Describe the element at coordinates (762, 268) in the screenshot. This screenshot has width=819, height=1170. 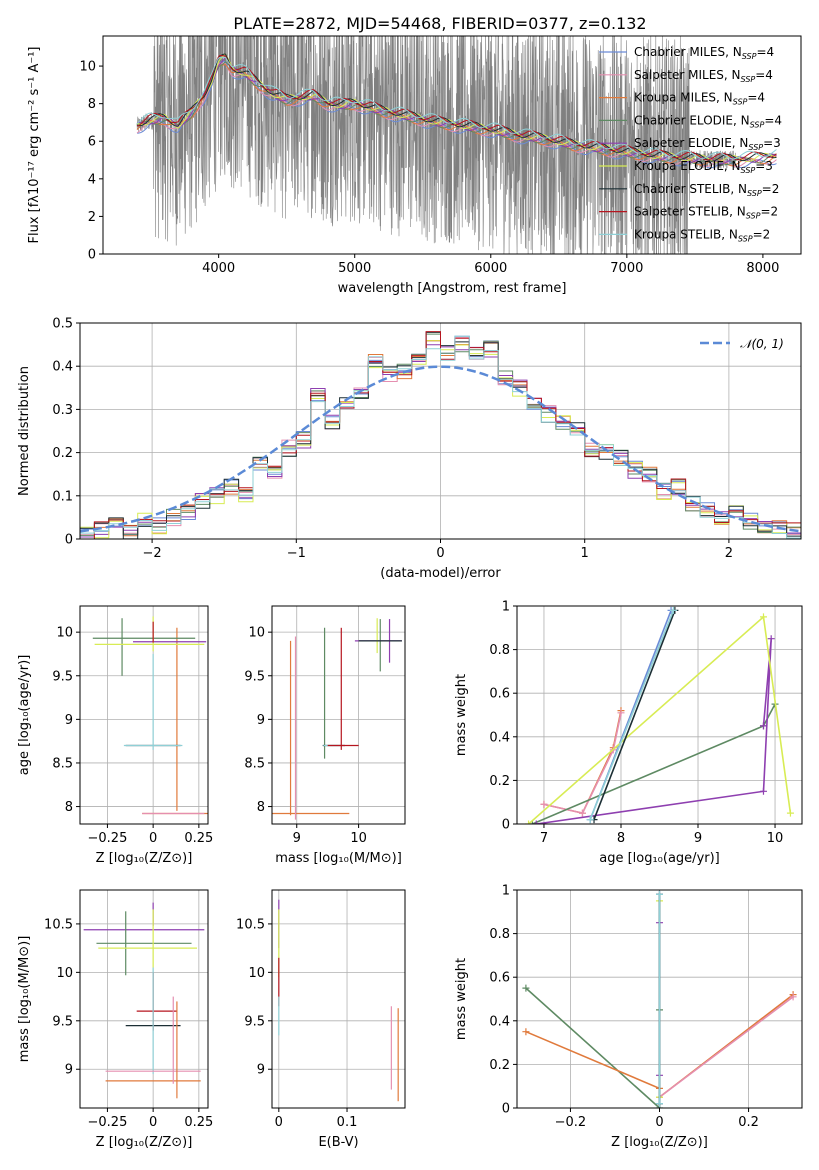
I see `x-tick-label: 8000` at that location.